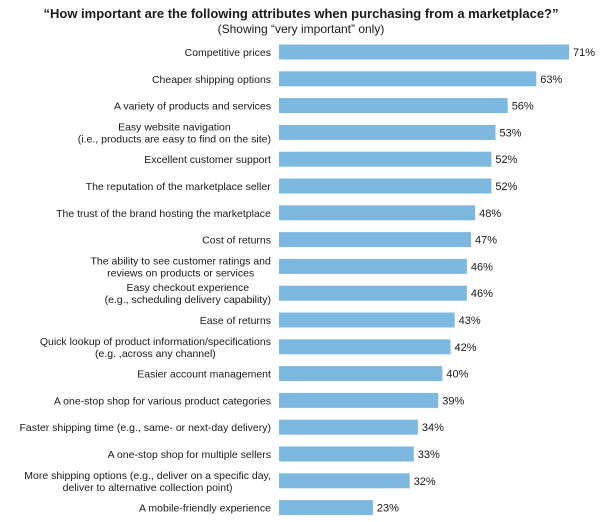 The image size is (602, 522). What do you see at coordinates (506, 160) in the screenshot?
I see `value-label-4: 52%` at bounding box center [506, 160].